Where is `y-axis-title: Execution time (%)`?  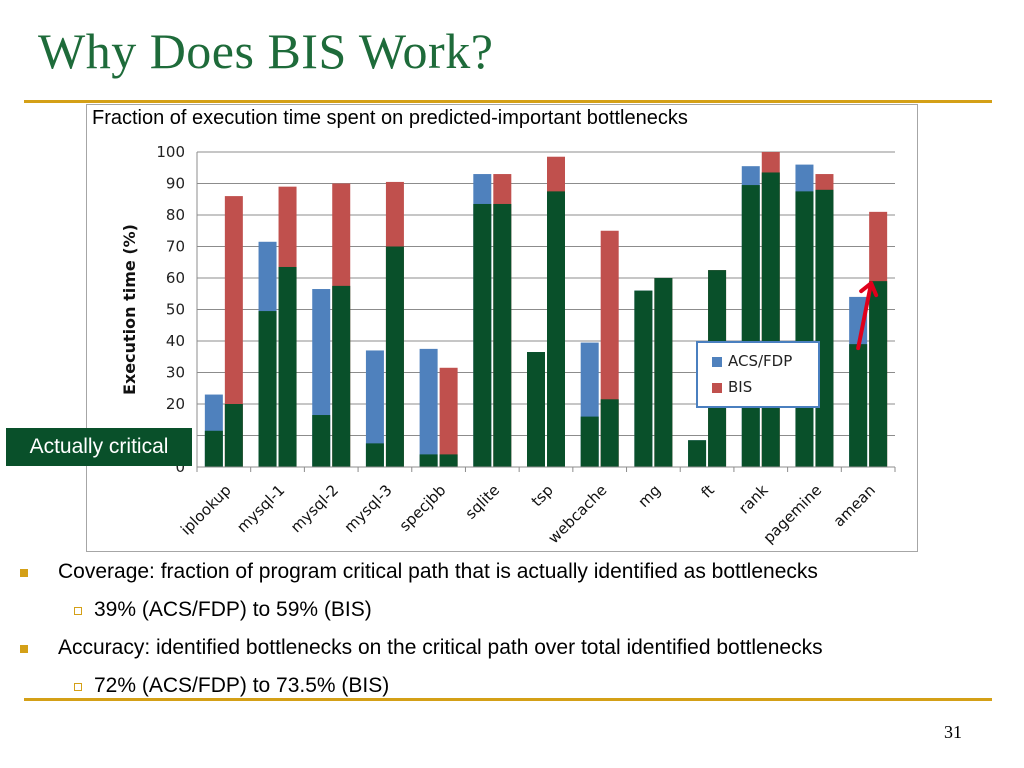
y-axis-title: Execution time (%) is located at coordinates (129, 309).